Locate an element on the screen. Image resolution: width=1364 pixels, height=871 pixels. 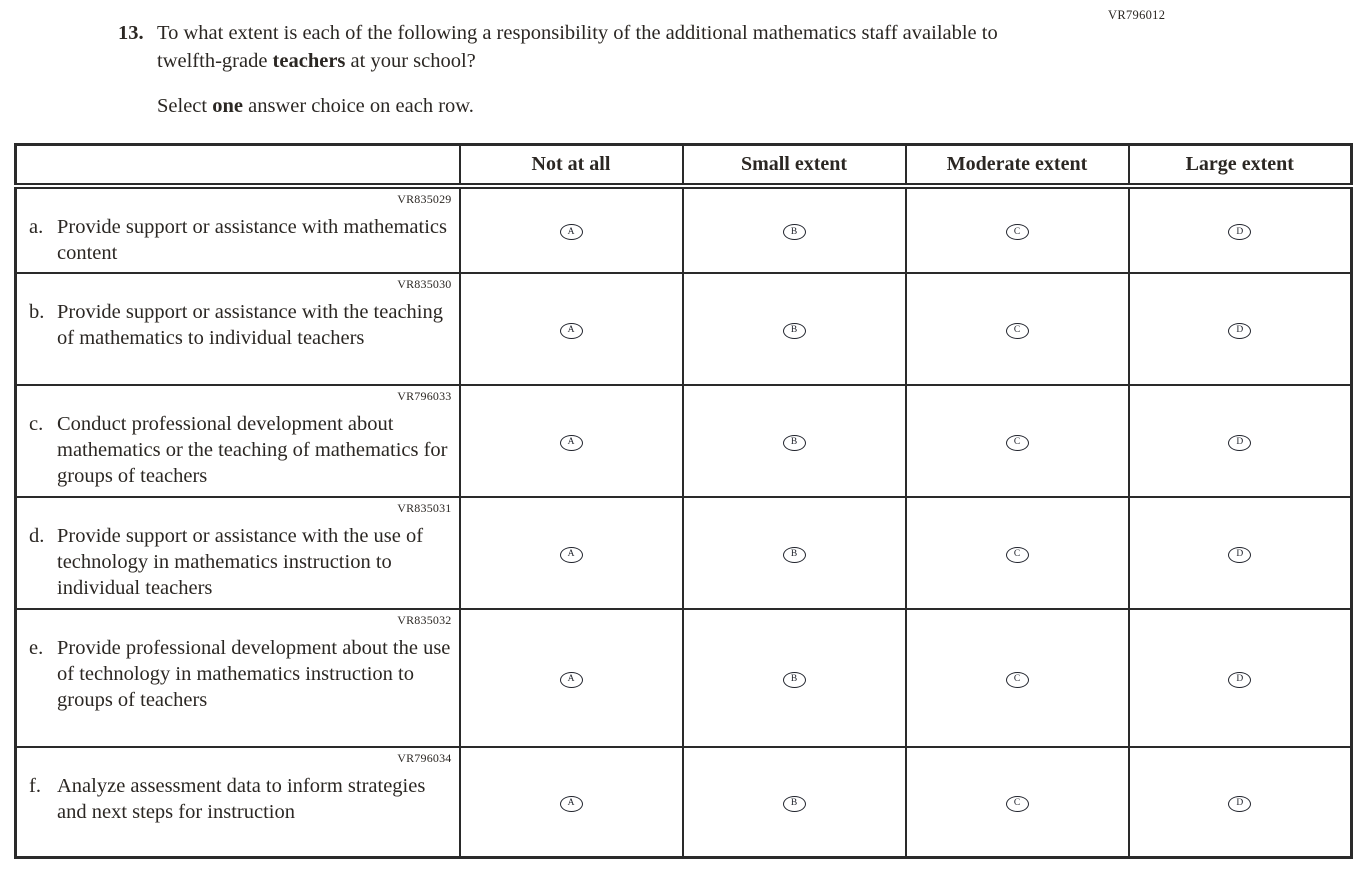
bubble-e-D: D is located at coordinates (1240, 679).